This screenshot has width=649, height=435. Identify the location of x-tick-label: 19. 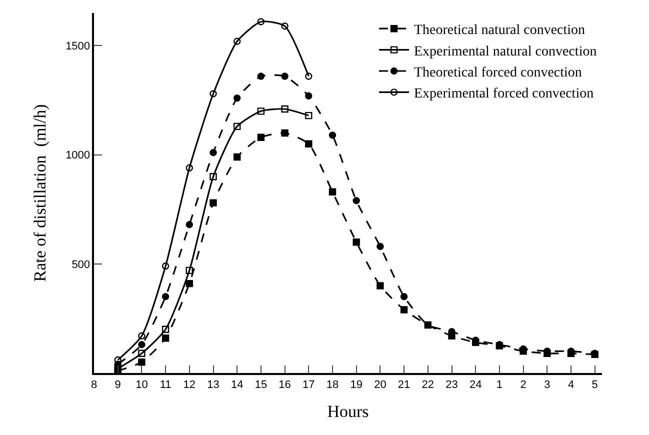
(356, 384).